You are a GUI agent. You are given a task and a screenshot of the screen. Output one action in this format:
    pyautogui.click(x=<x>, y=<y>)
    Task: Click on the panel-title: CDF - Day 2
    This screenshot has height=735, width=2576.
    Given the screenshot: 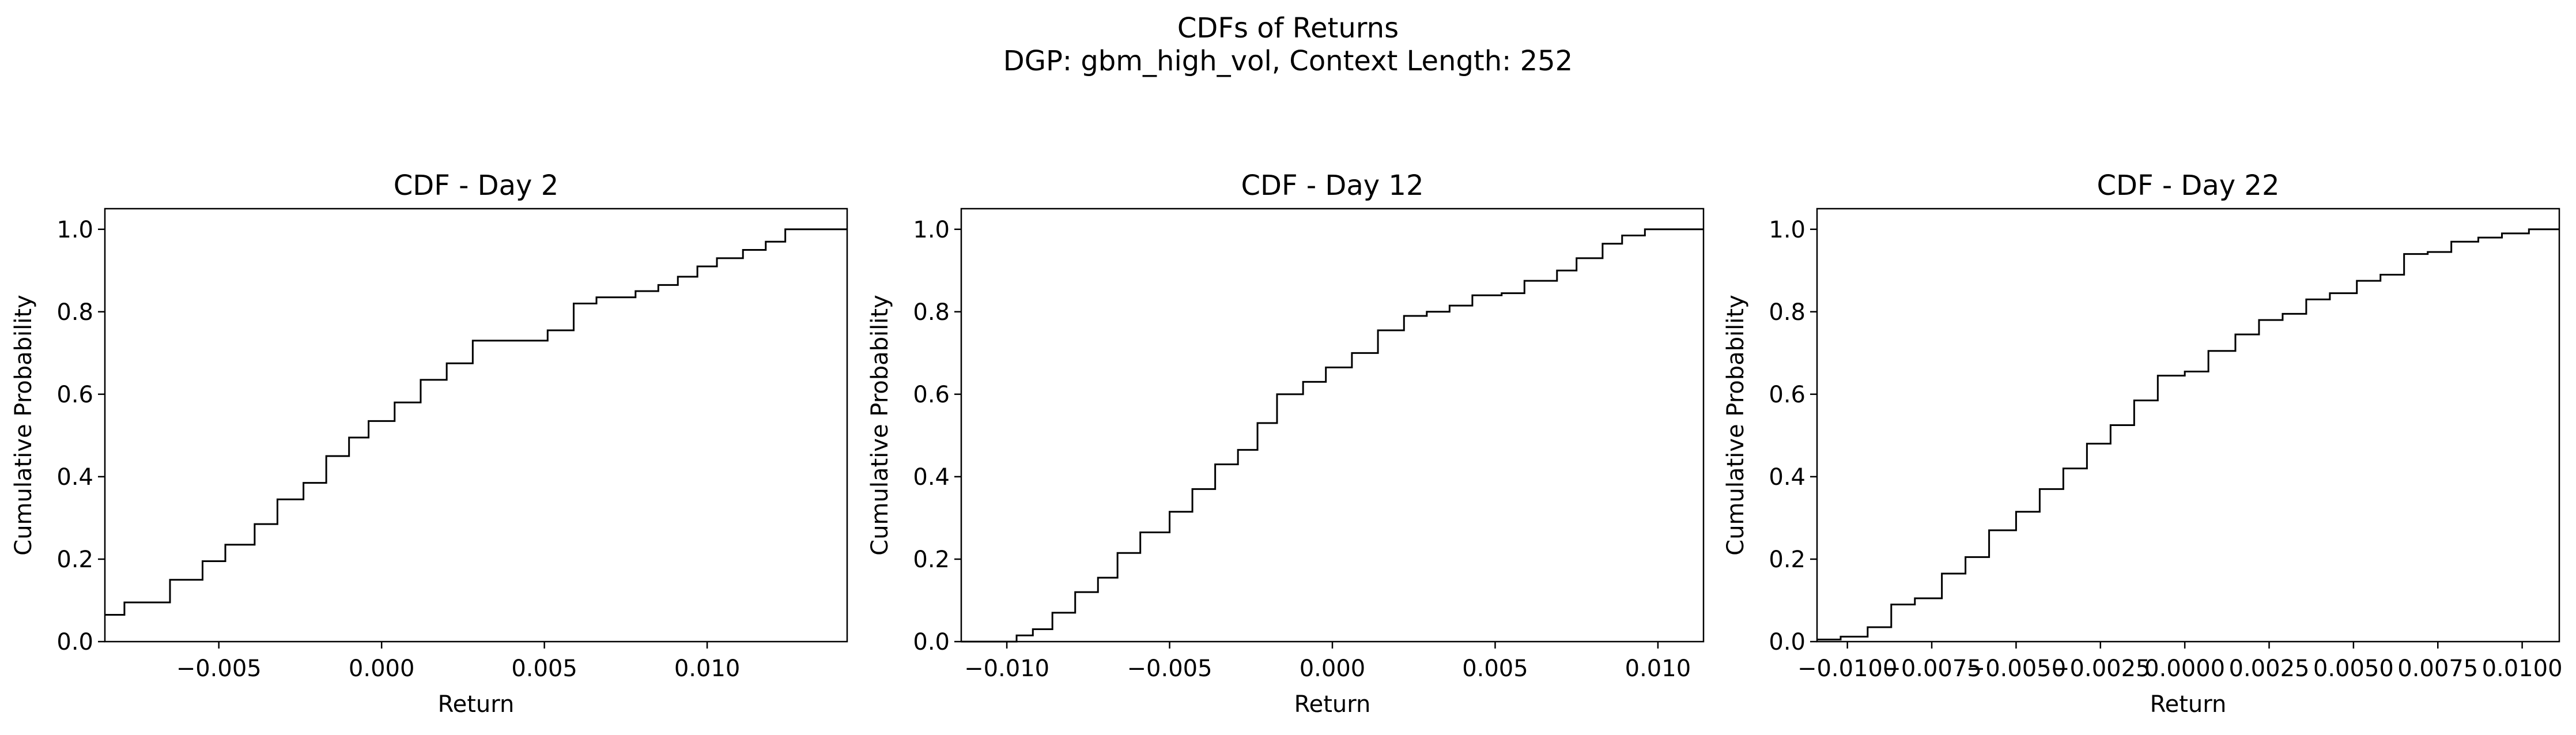 What is the action you would take?
    pyautogui.click(x=476, y=185)
    